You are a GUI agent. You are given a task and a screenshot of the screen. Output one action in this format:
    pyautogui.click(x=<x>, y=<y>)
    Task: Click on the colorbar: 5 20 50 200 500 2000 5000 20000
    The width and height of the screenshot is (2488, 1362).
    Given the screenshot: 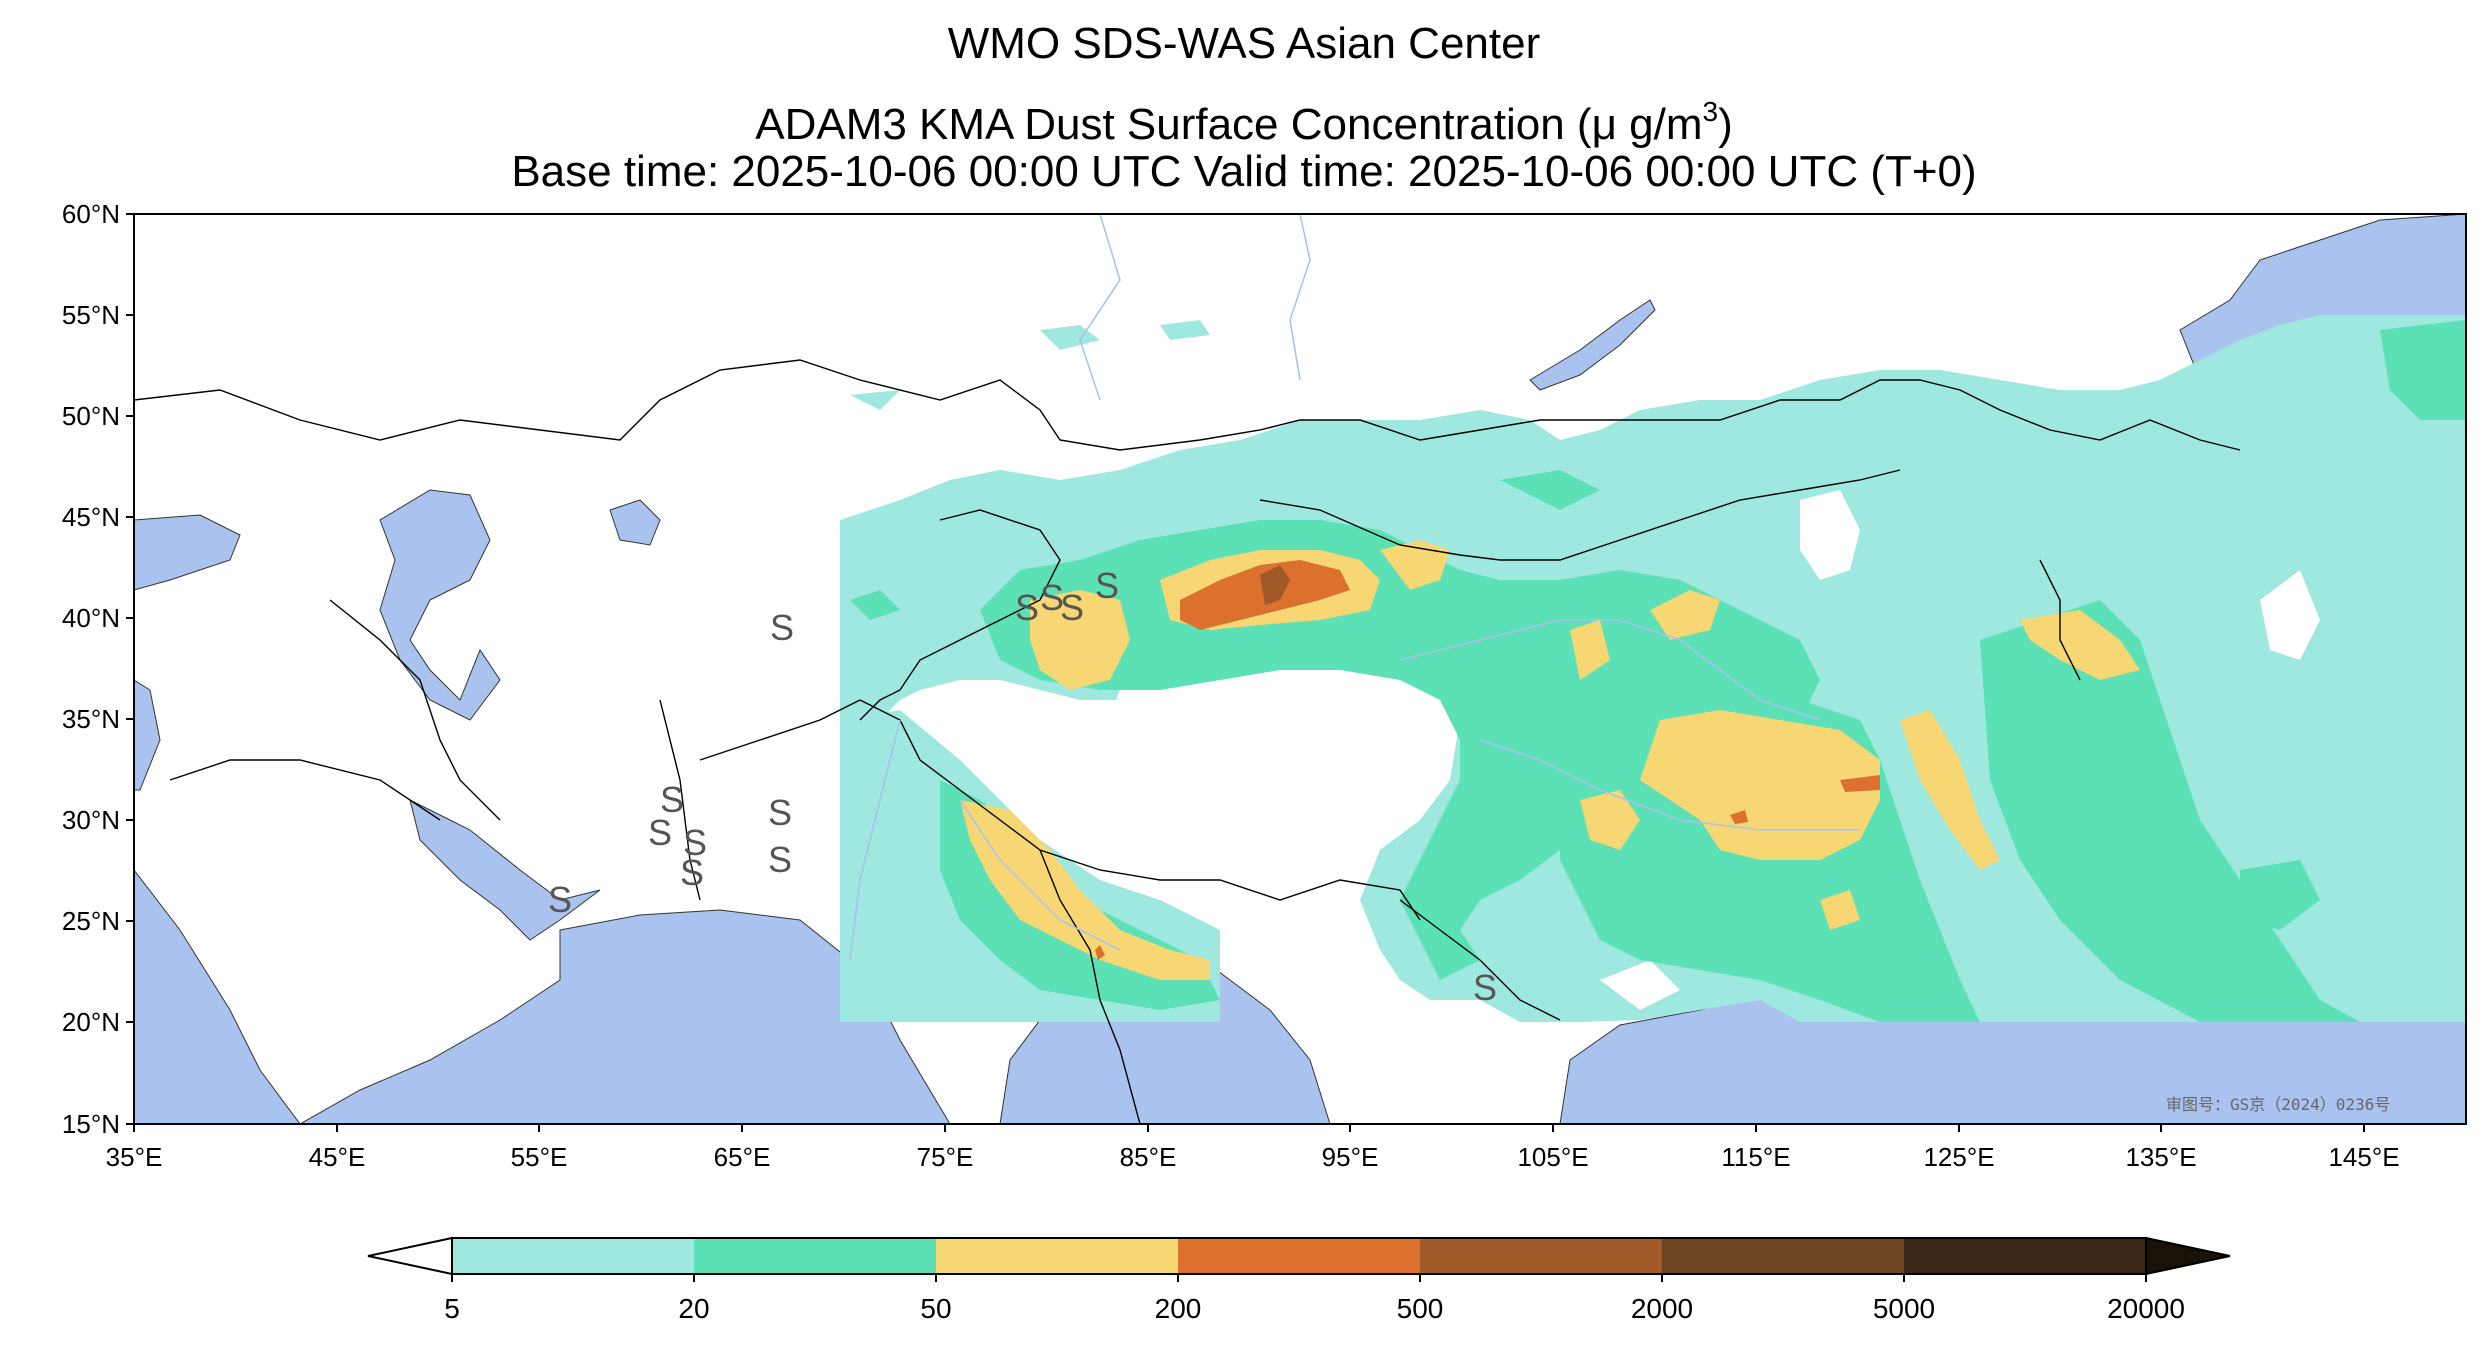 What is the action you would take?
    pyautogui.click(x=1299, y=1280)
    